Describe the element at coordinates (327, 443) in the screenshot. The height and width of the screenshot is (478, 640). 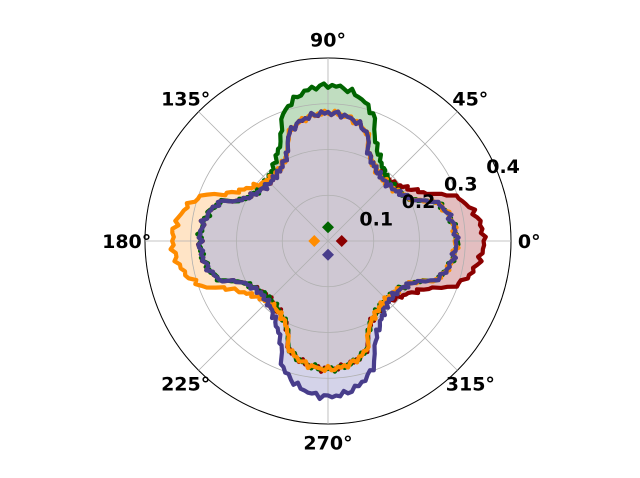
I see `angle-tick-label: 270°` at that location.